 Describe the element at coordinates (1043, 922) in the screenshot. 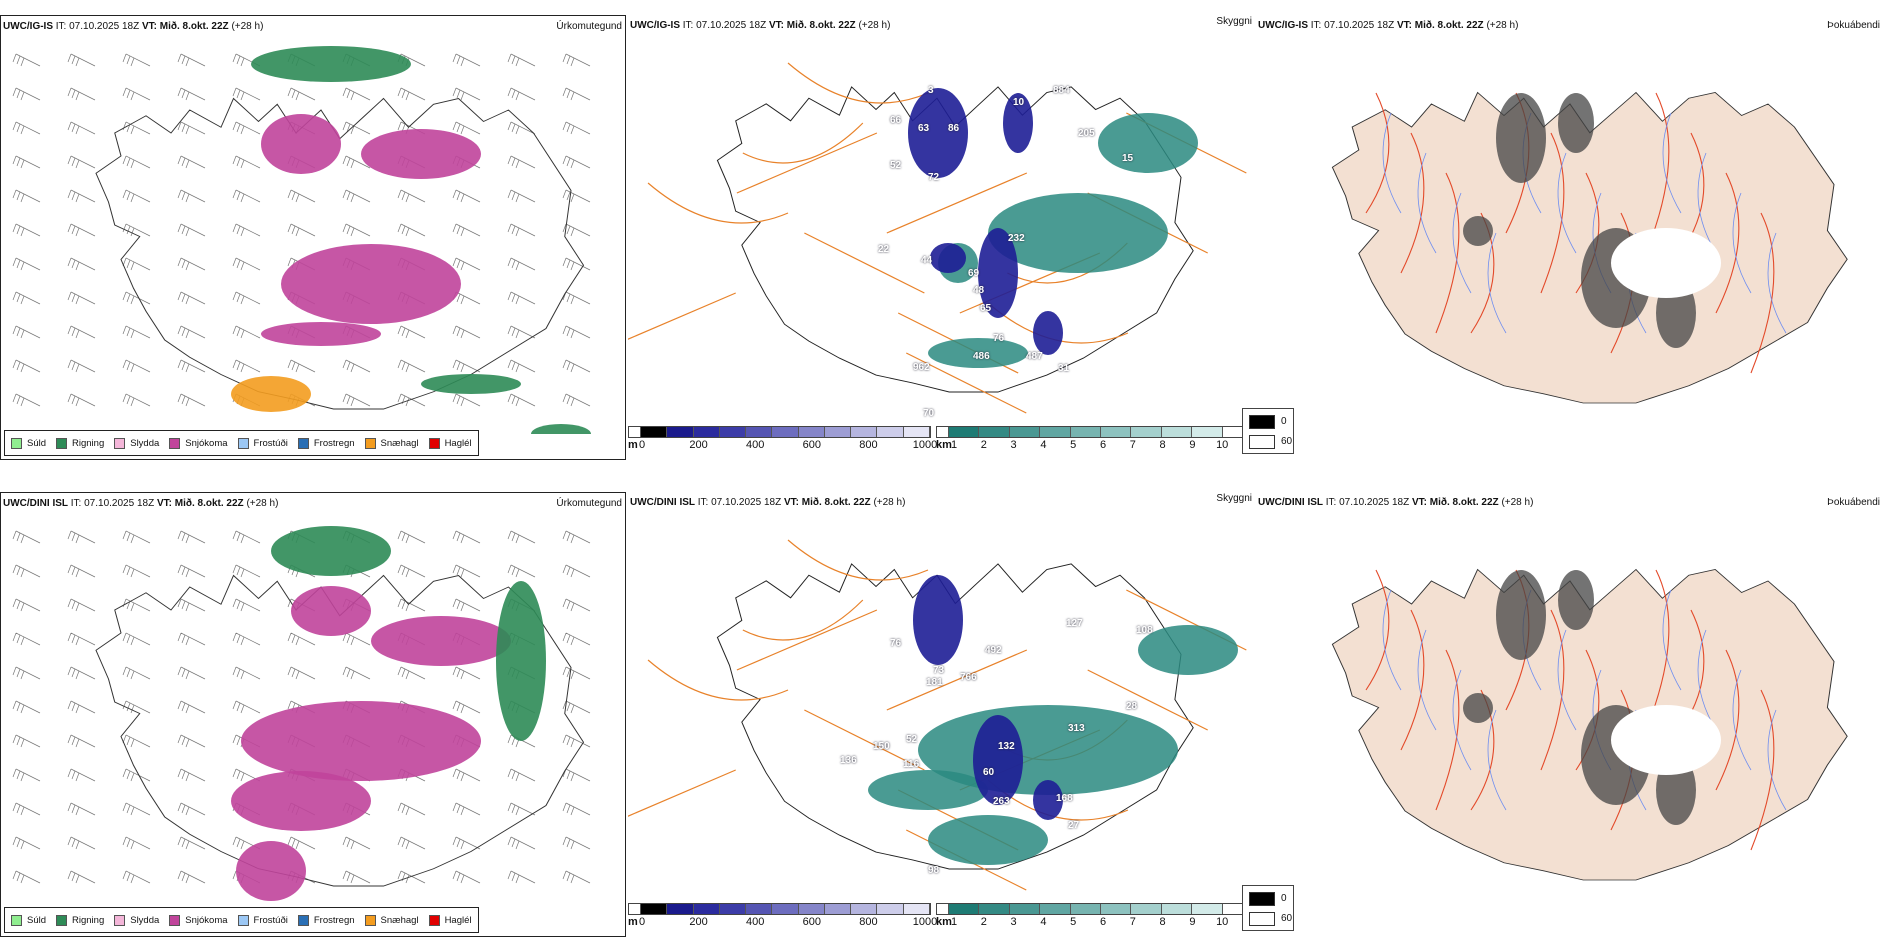

I see `colorbar-tick-label: 4` at that location.